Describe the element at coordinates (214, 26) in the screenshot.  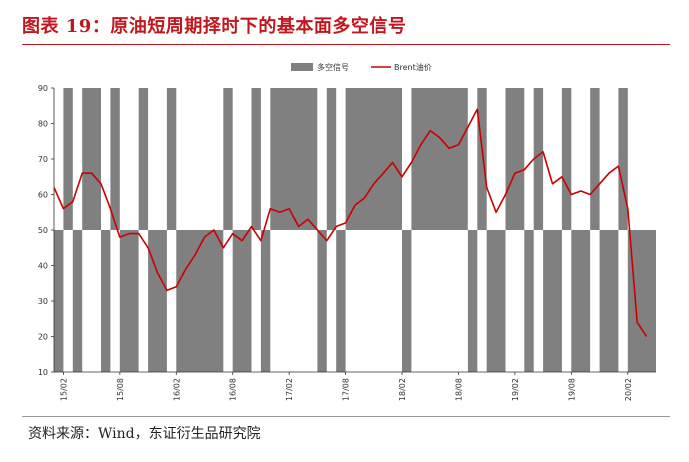
I see `chart-title: 图表 19：原油短周期择时下的基本面多空信号` at that location.